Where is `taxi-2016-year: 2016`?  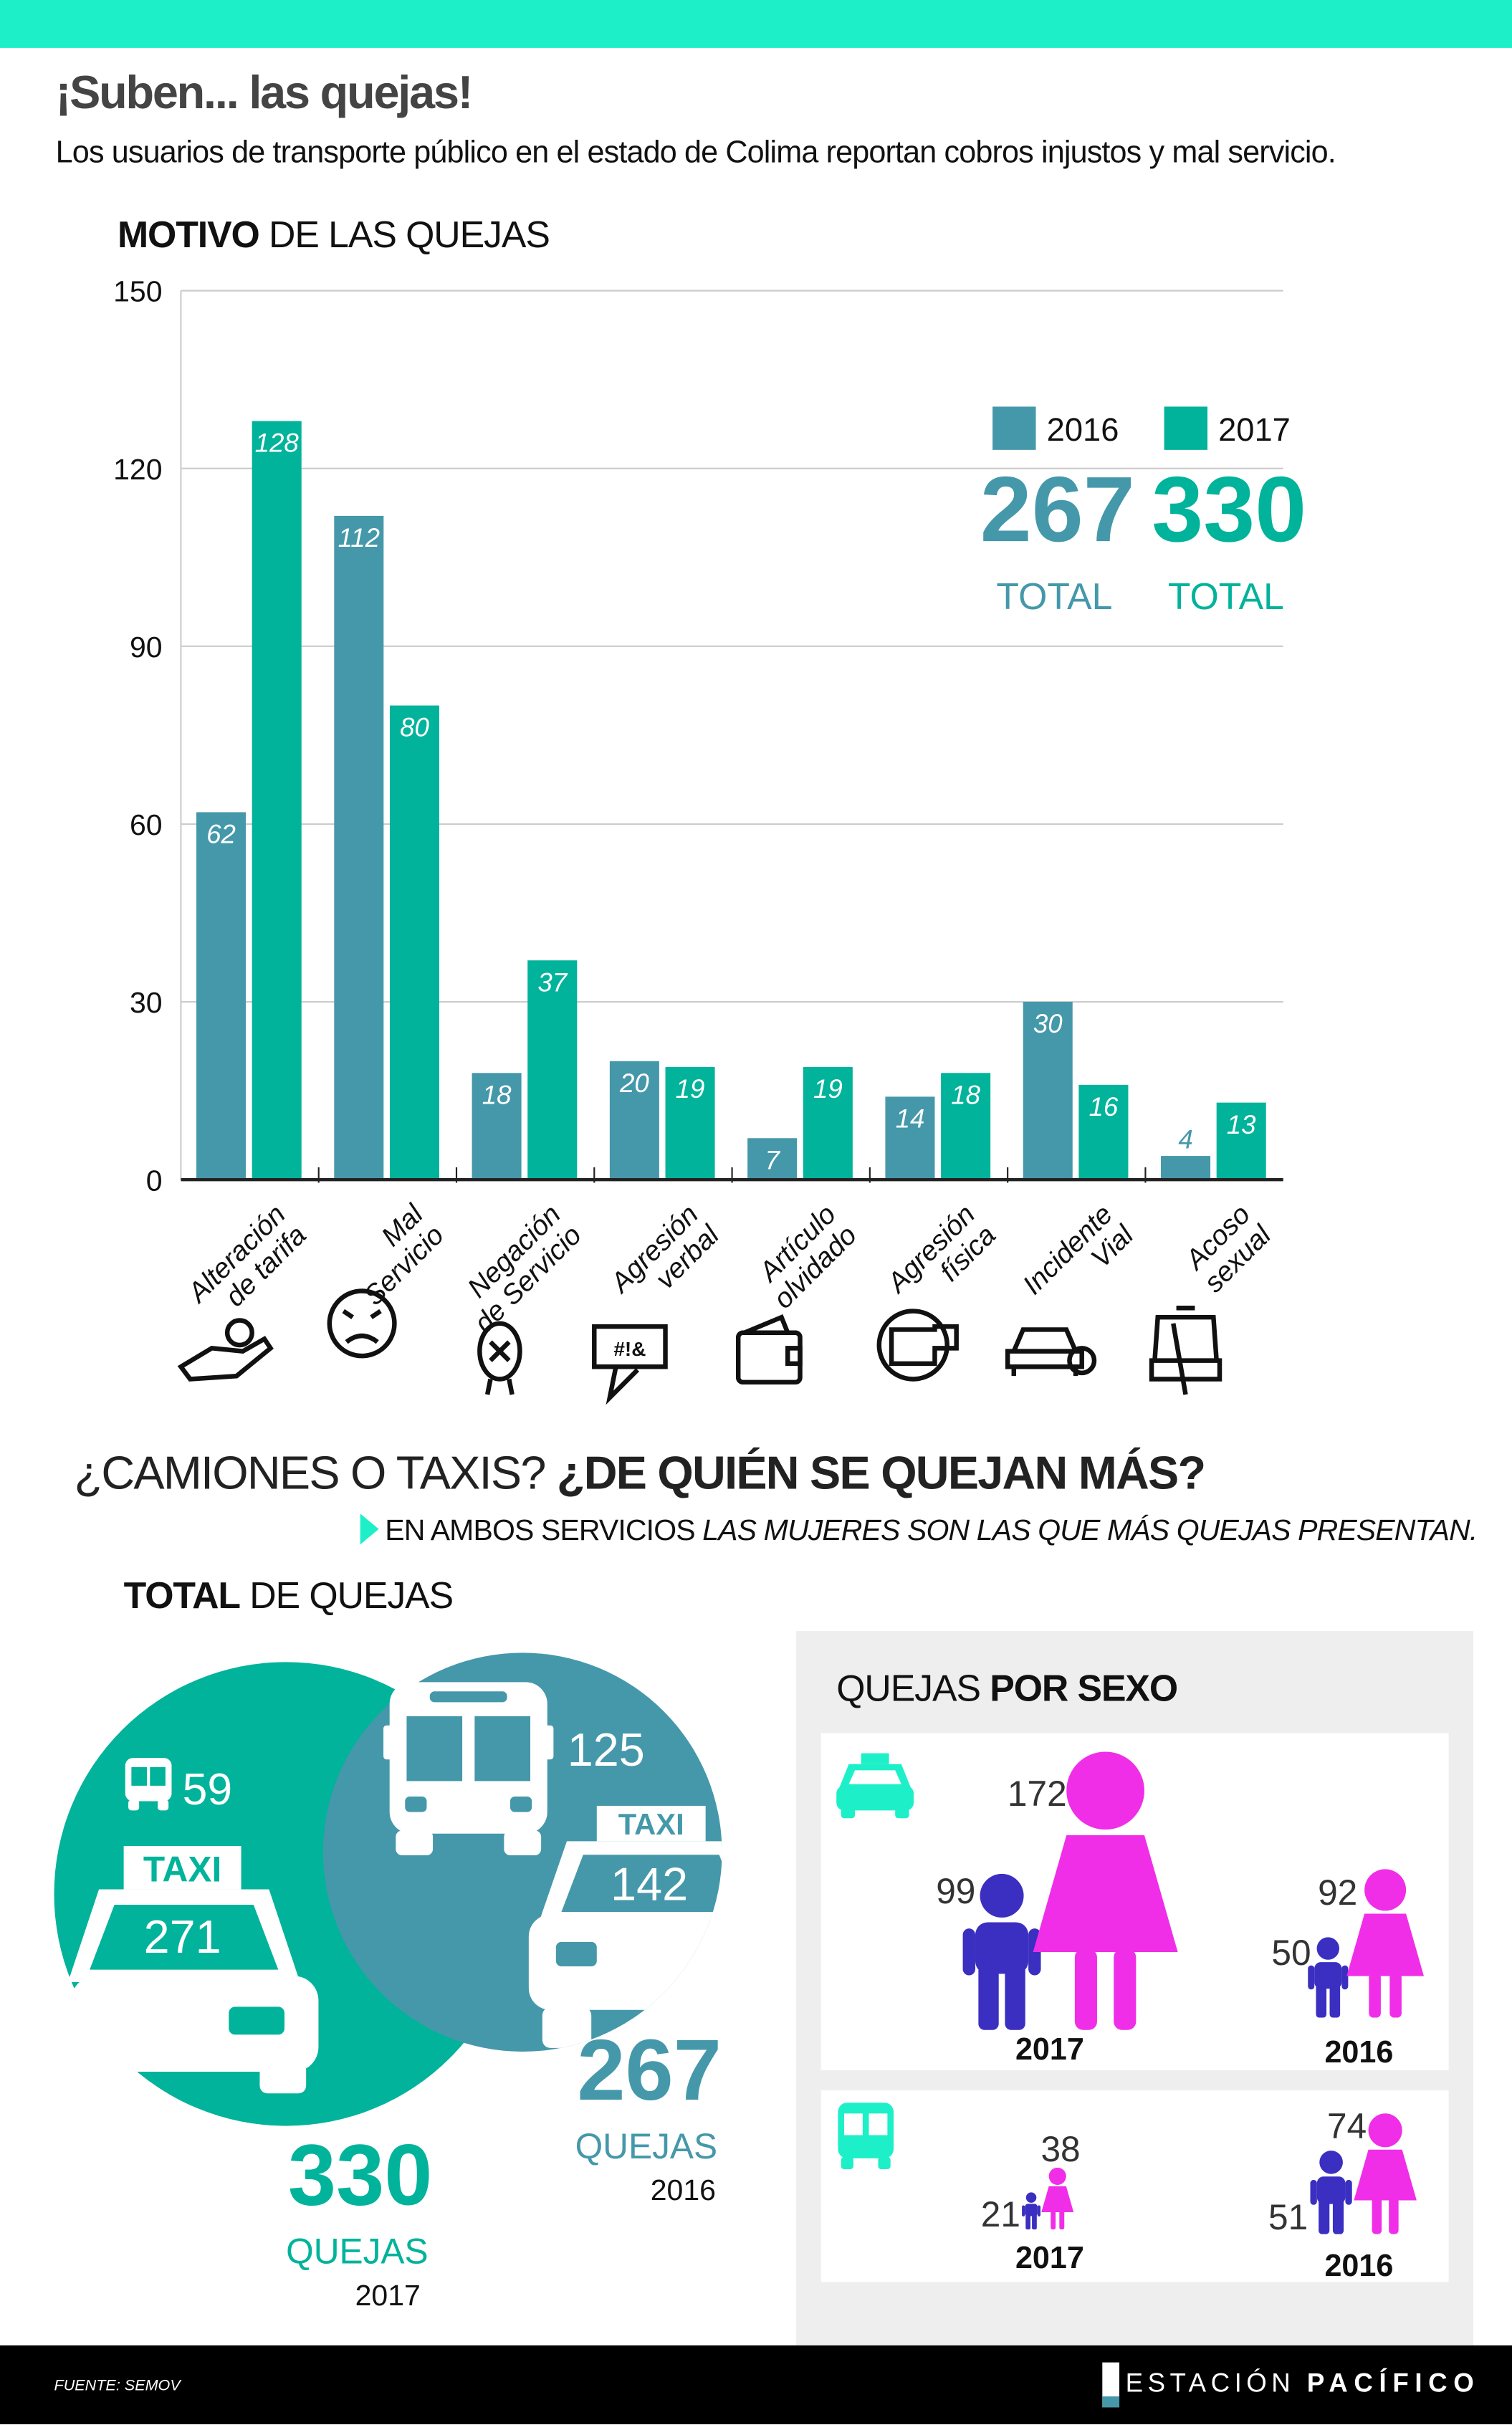 taxi-2016-year: 2016 is located at coordinates (1358, 2052).